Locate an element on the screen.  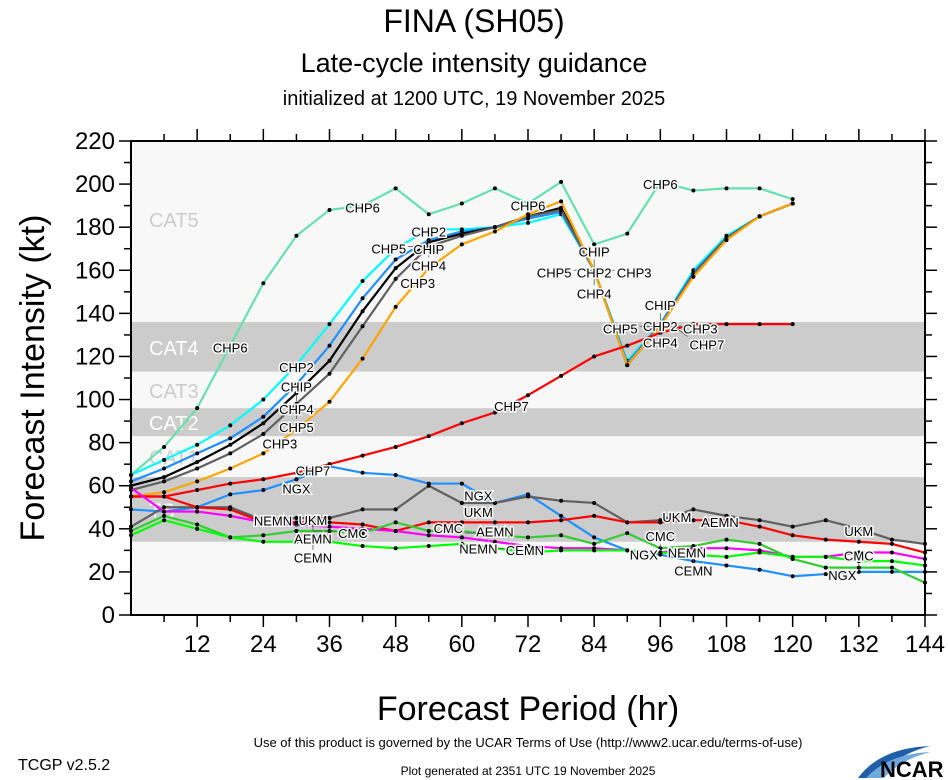
band-label-cat1: CAT1 is located at coordinates (174, 459).